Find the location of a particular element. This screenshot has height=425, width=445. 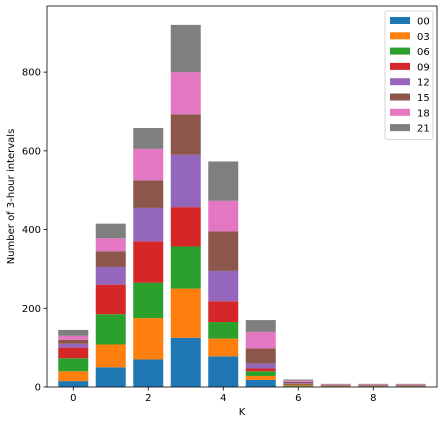

bar-segment-21-k6 is located at coordinates (298, 380).